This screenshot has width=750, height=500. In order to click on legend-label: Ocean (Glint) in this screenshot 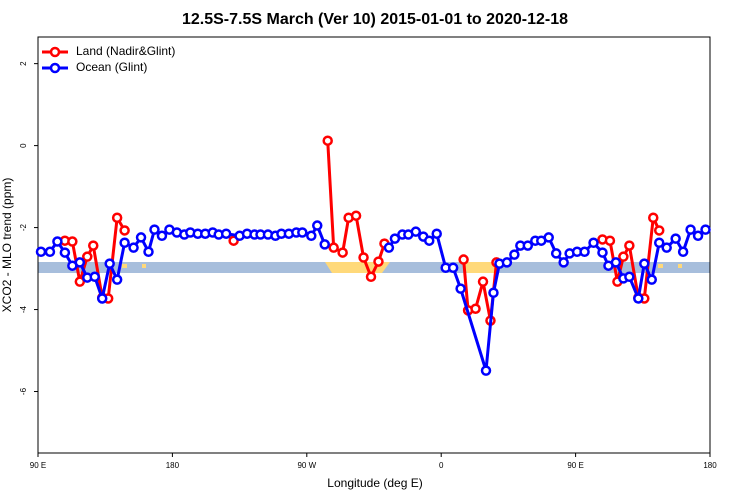, I will do `click(111, 67)`.